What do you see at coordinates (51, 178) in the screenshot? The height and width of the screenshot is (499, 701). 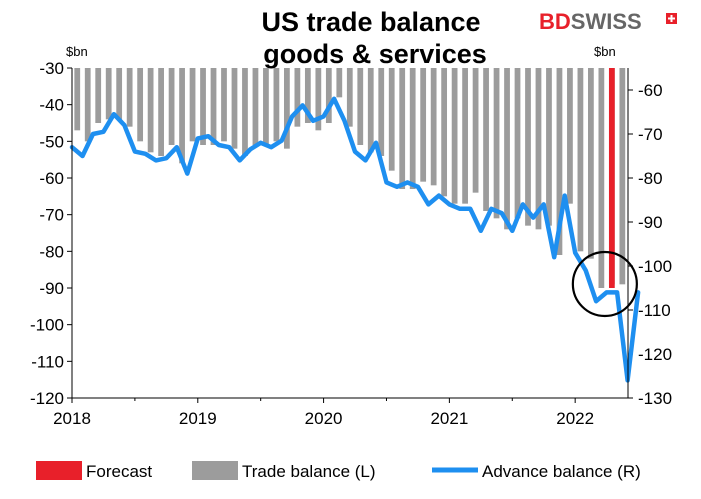 I see `left-tick-label: -60` at bounding box center [51, 178].